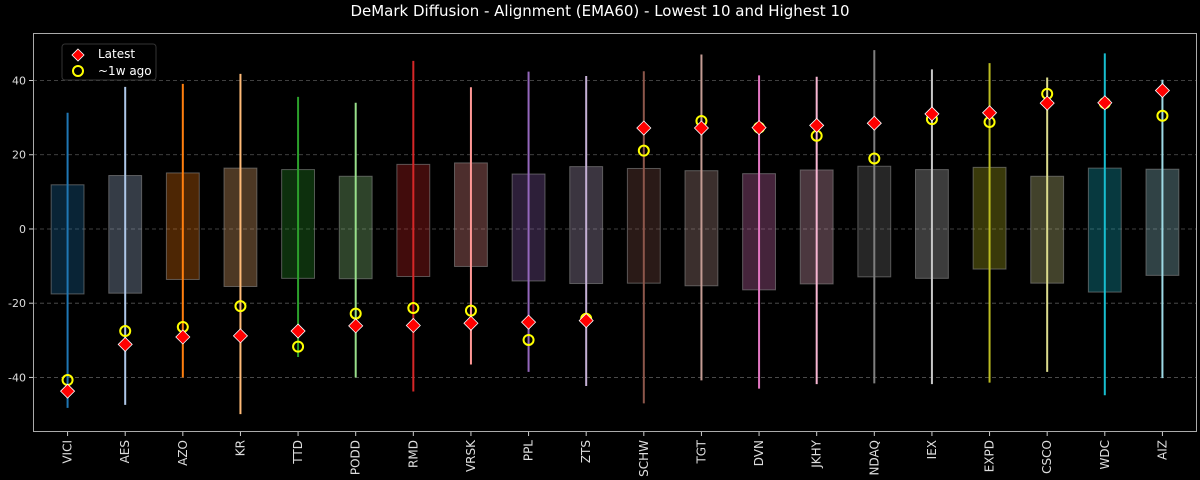 This screenshot has width=1200, height=480. Describe the element at coordinates (1105, 454) in the screenshot. I see `x-tick-label: WDC` at that location.